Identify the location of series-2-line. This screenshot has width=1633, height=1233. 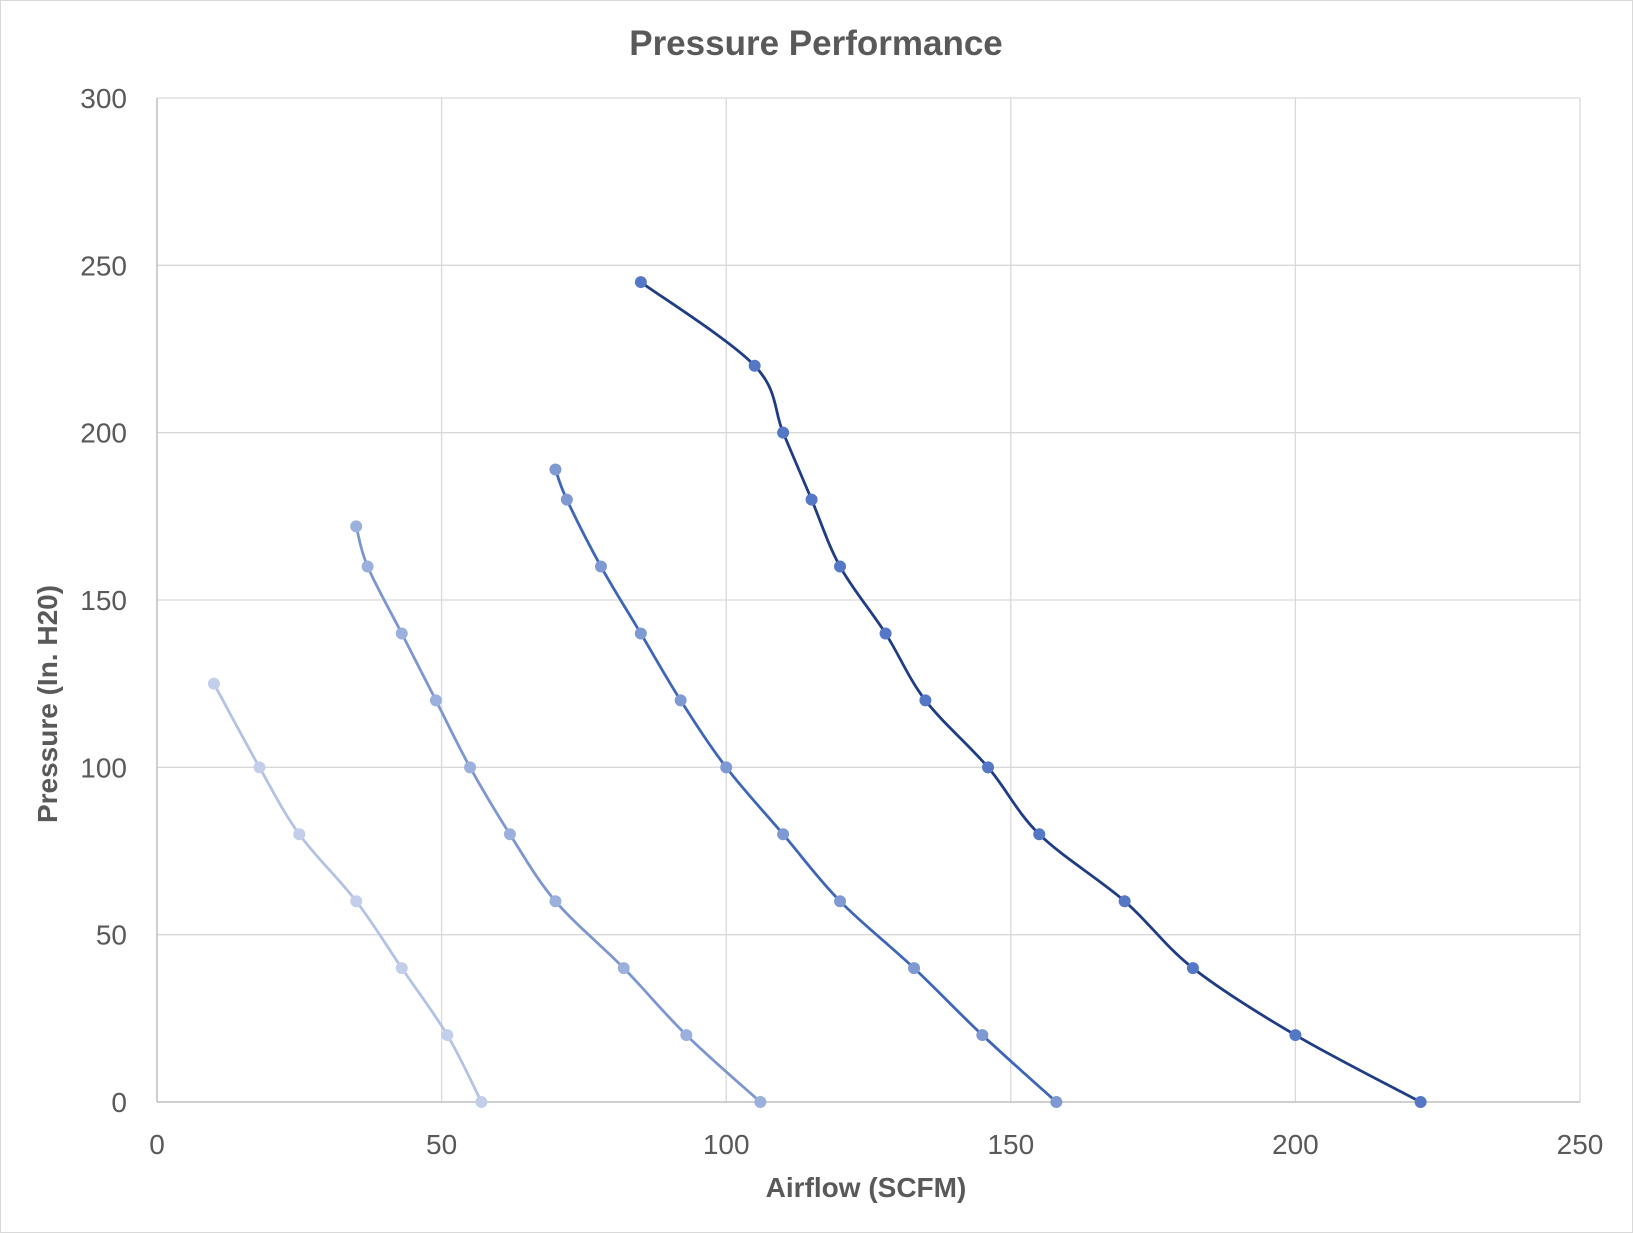
(558, 814).